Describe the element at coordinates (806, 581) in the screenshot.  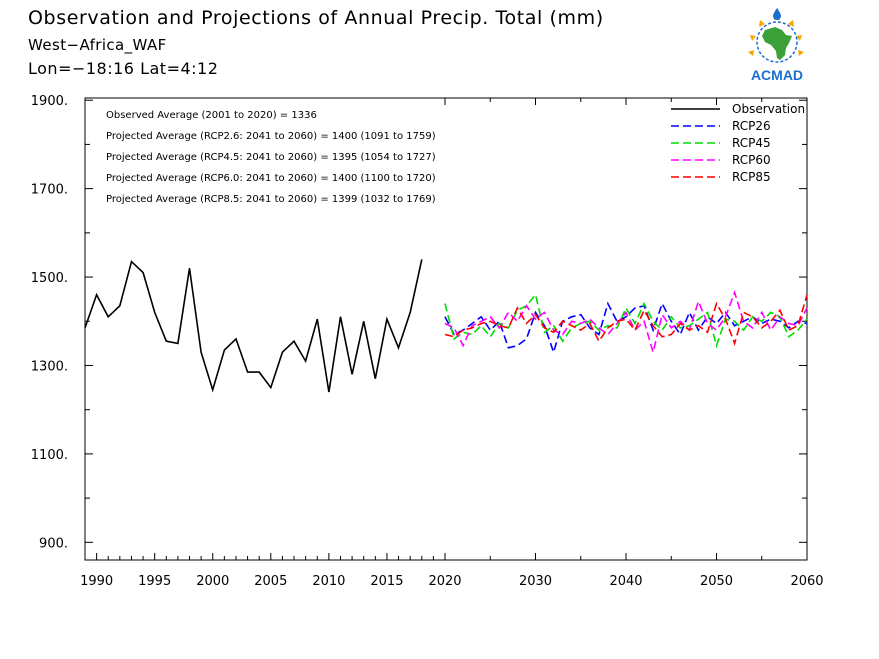
I see `x-tick-label: 2060` at that location.